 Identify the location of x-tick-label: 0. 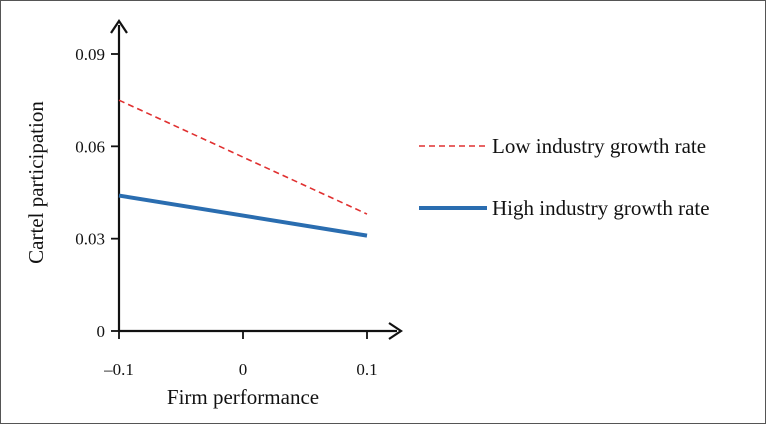
(243, 369).